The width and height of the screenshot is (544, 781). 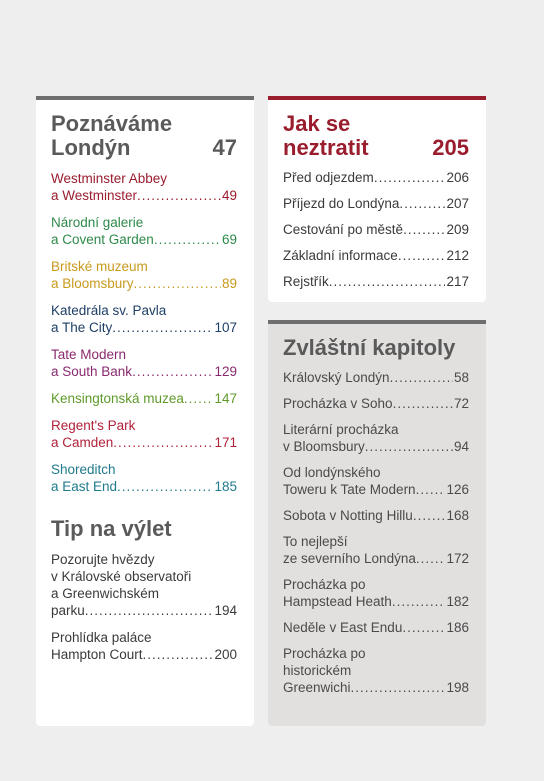 I want to click on toc-entry-title: a Westminster, so click(x=94, y=195).